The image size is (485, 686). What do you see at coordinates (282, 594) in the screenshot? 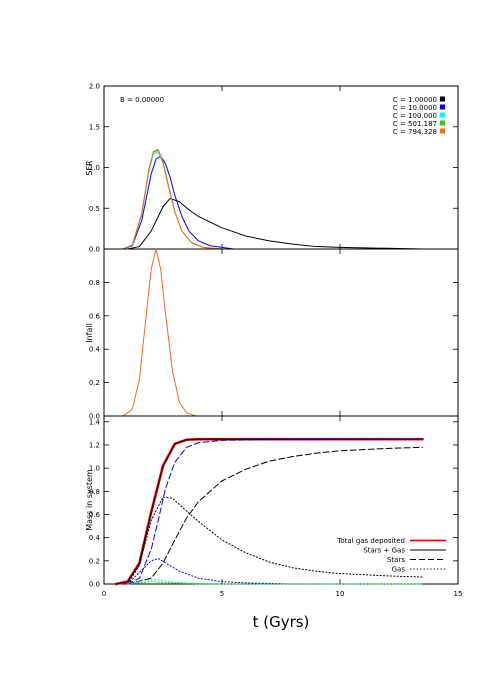
I see `x-axis-ticks: 0 5 10 15` at bounding box center [282, 594].